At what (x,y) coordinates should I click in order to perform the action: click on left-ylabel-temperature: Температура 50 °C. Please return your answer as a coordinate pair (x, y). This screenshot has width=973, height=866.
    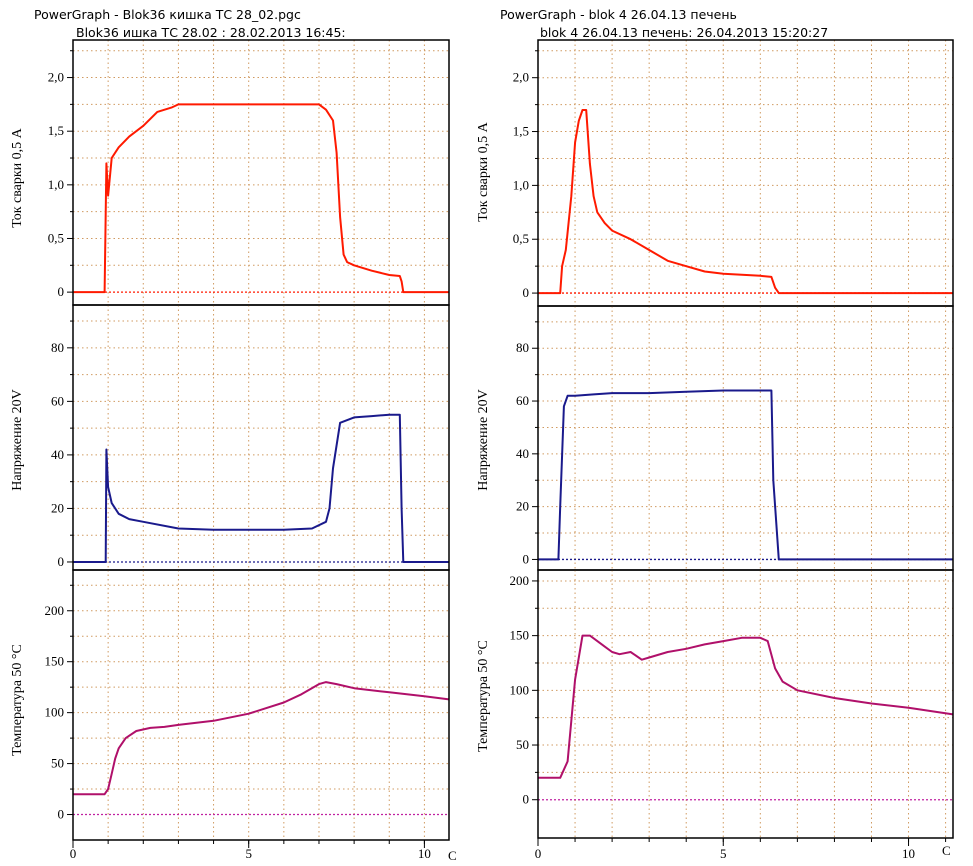
    Looking at the image, I should click on (17, 700).